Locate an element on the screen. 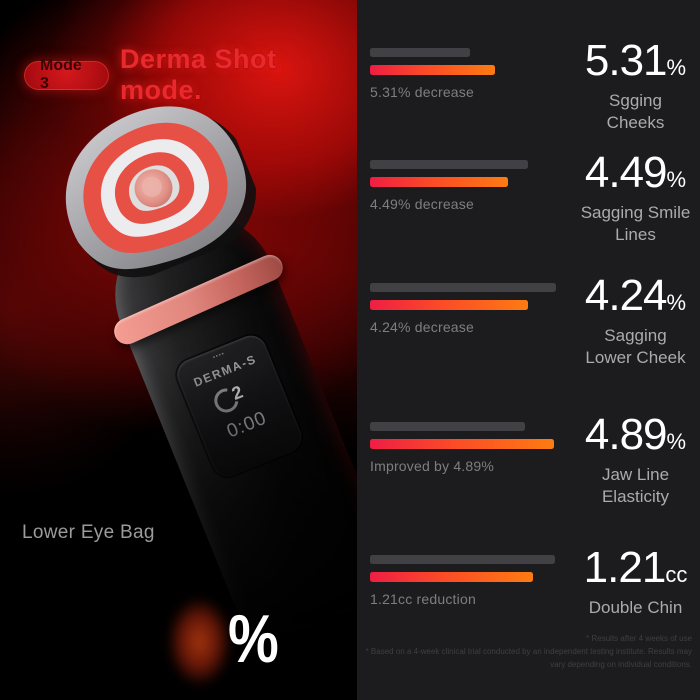 The width and height of the screenshot is (700, 700). stat-caption: 4.24% decrease is located at coordinates (422, 327).